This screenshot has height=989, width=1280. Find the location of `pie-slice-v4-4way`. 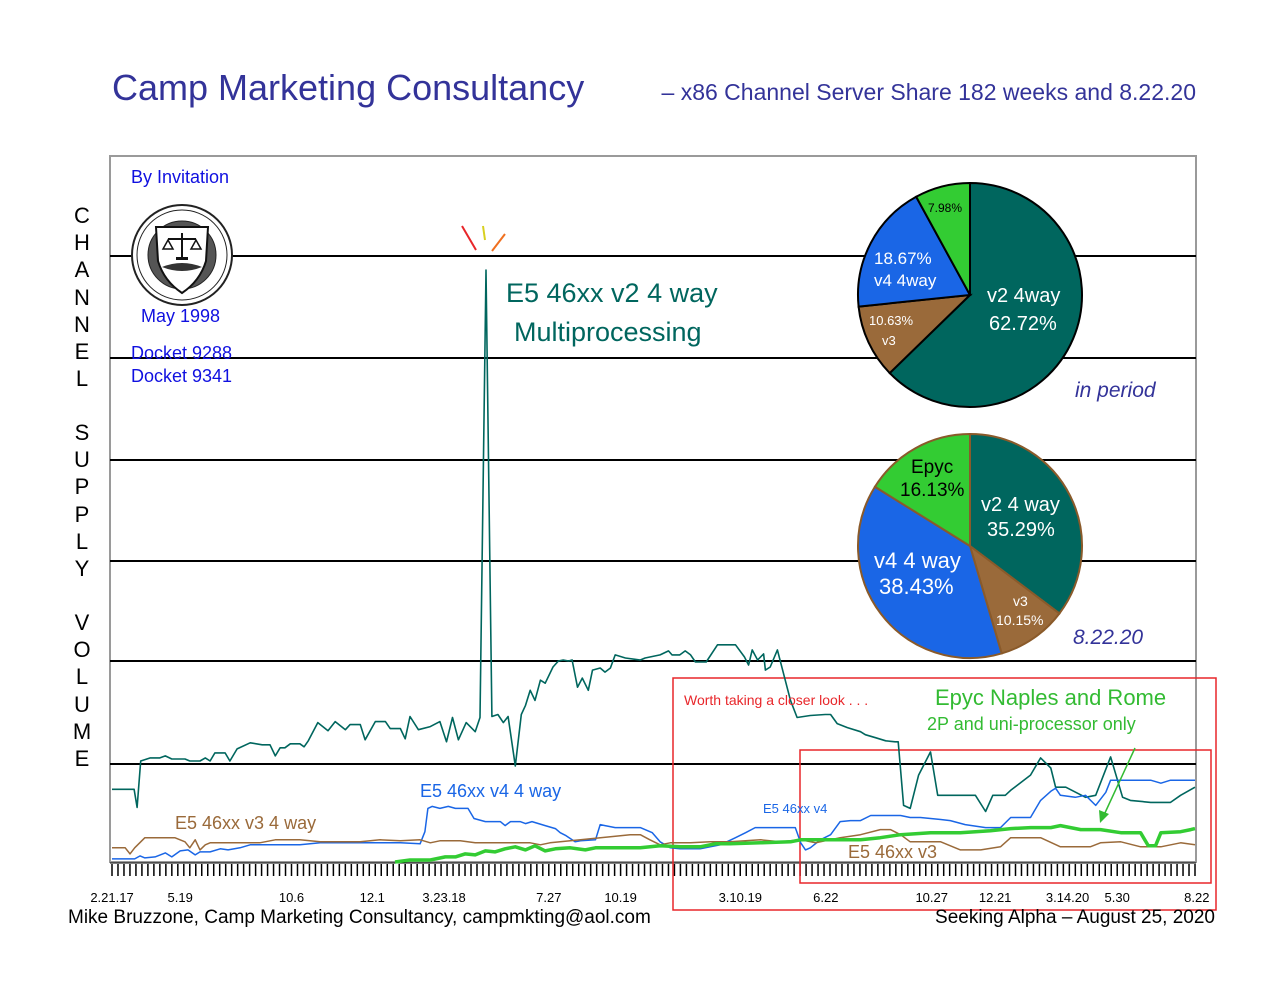

pie-slice-v4-4way is located at coordinates (914, 251).